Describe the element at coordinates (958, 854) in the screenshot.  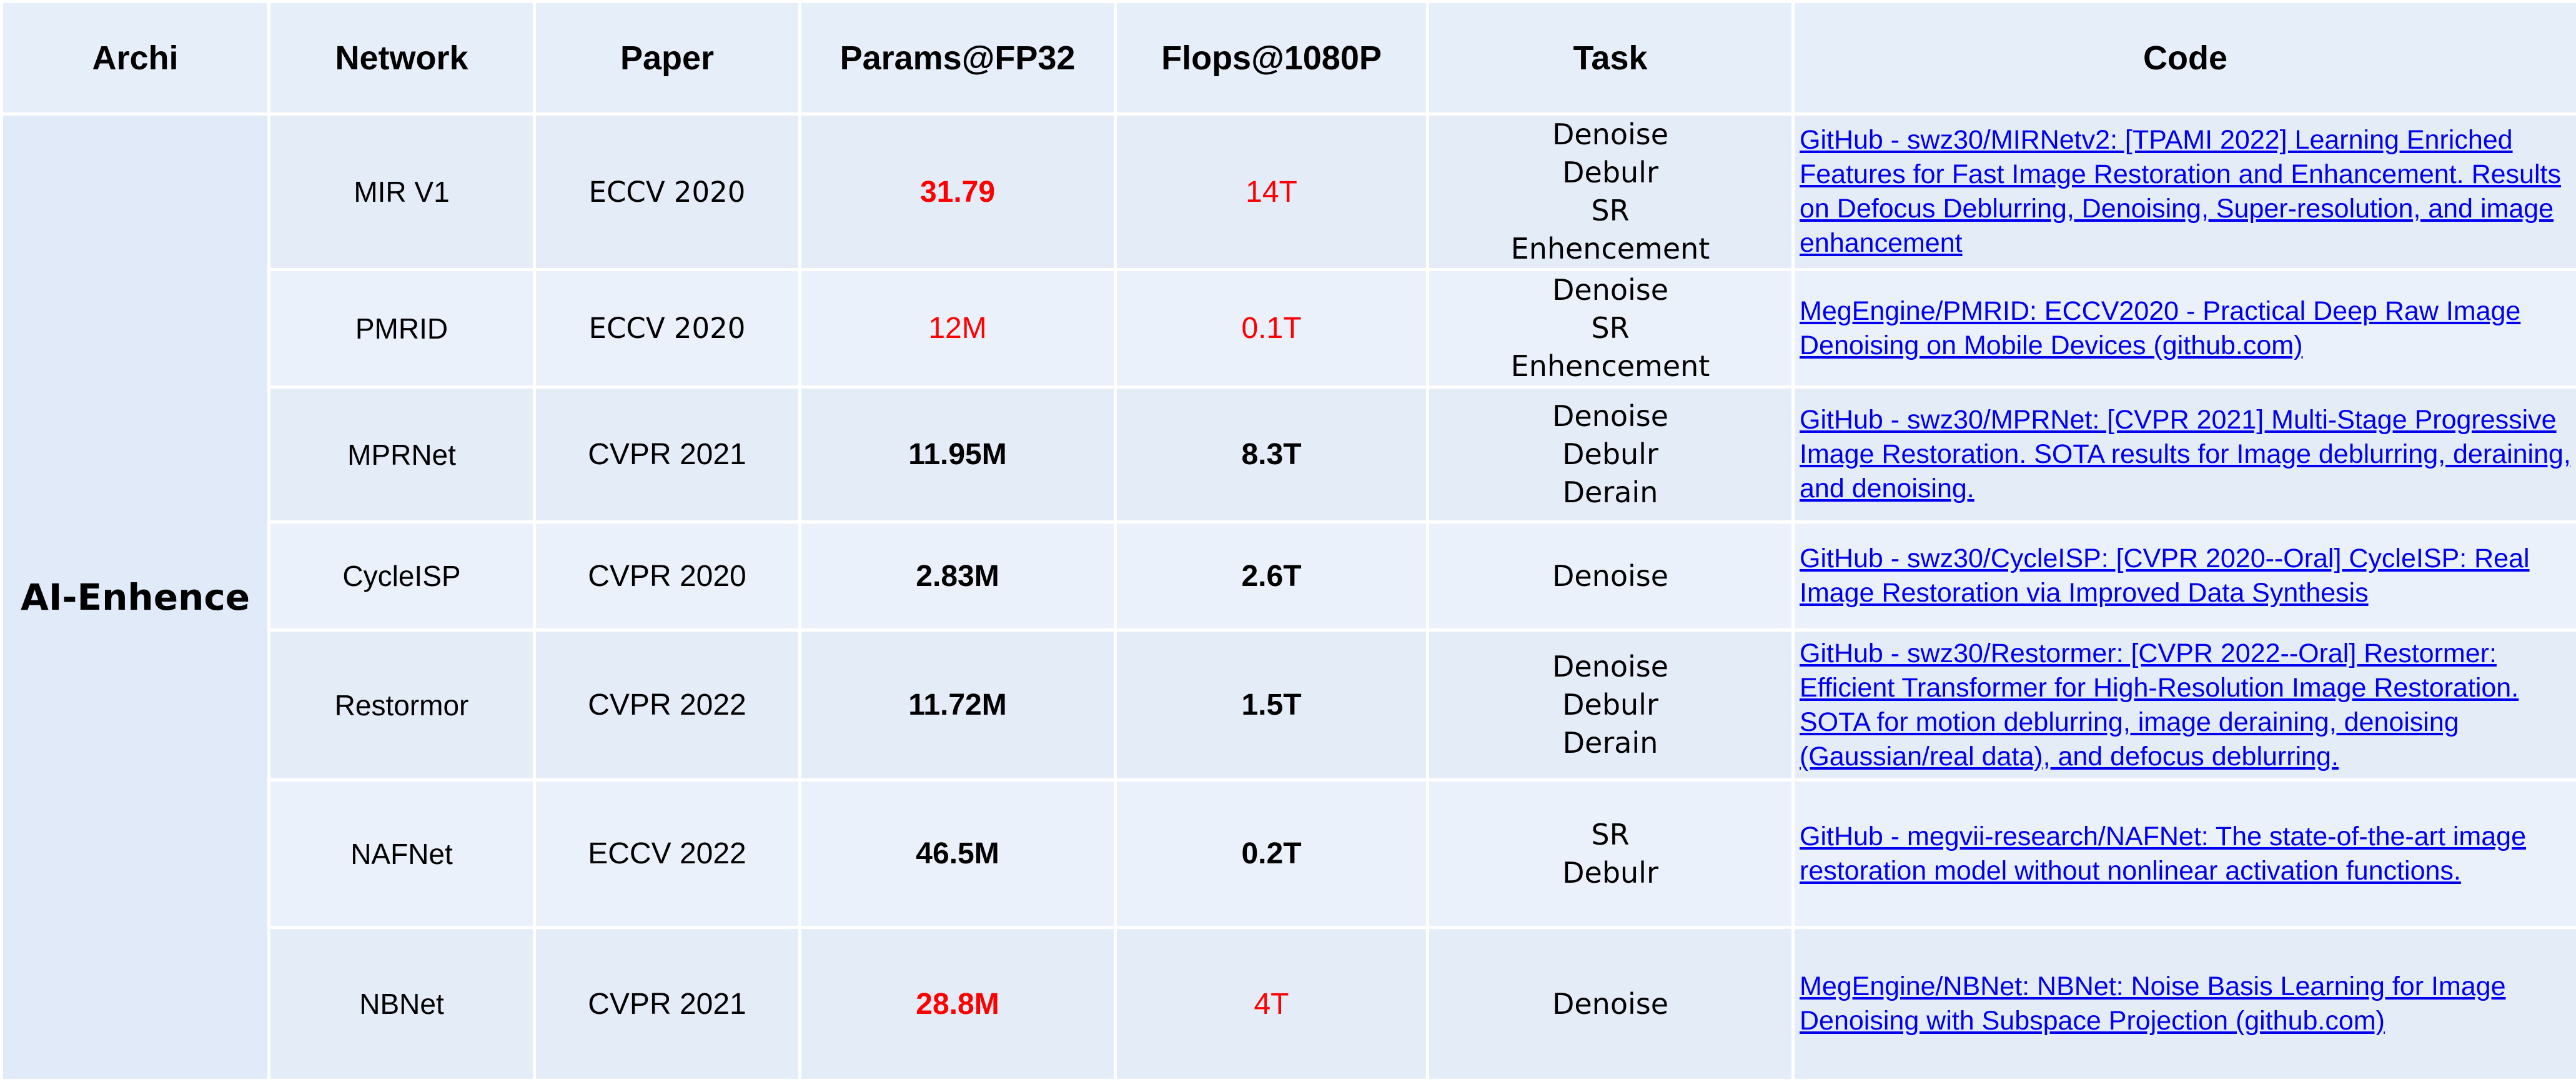
I see `params-cell: 46.5M` at that location.